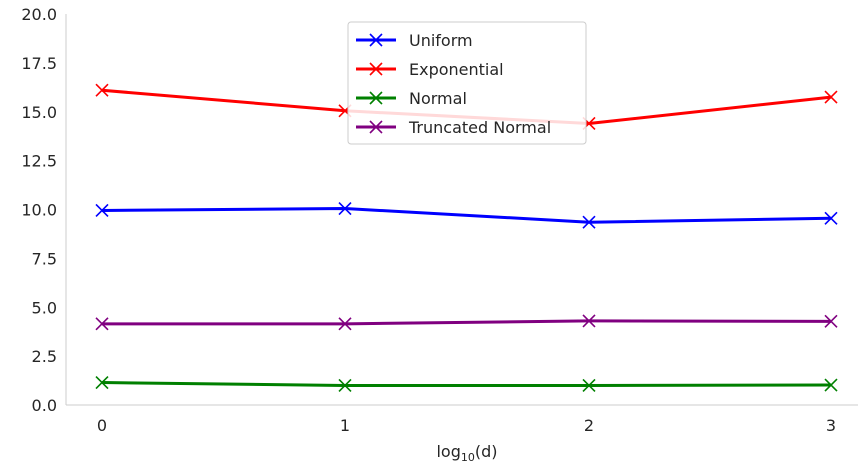 This screenshot has height=466, width=860. I want to click on series-line-truncated-normal, so click(467, 322).